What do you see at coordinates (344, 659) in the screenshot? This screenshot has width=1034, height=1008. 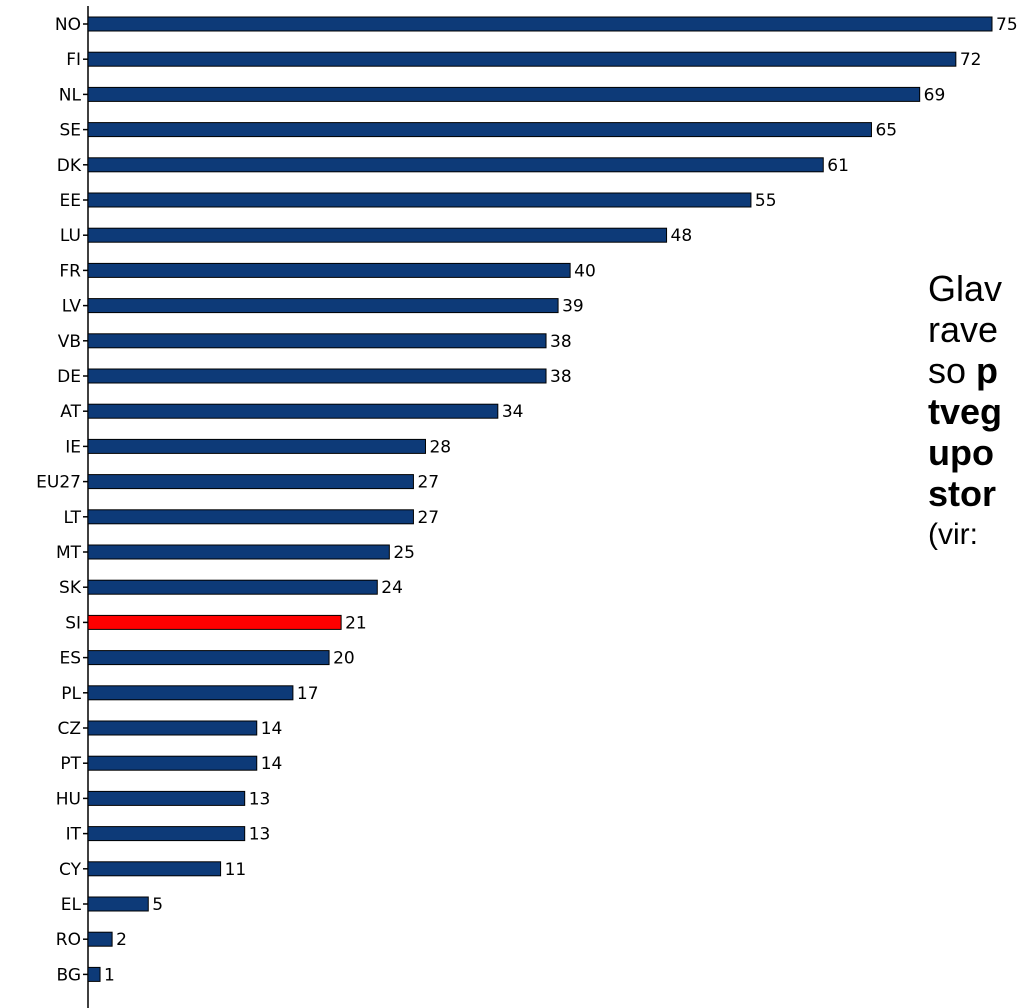 I see `data-label: 20` at bounding box center [344, 659].